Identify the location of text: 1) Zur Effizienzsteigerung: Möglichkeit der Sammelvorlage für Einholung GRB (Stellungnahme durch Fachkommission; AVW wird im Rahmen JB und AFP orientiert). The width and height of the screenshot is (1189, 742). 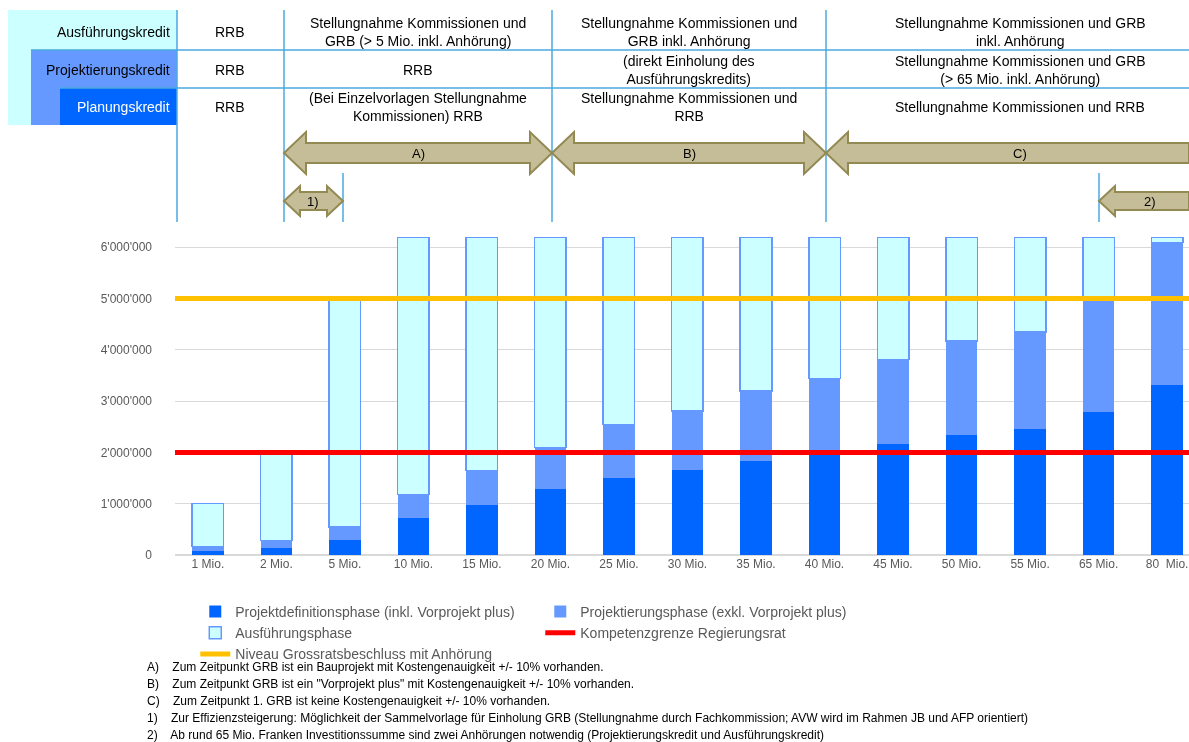
(588, 718).